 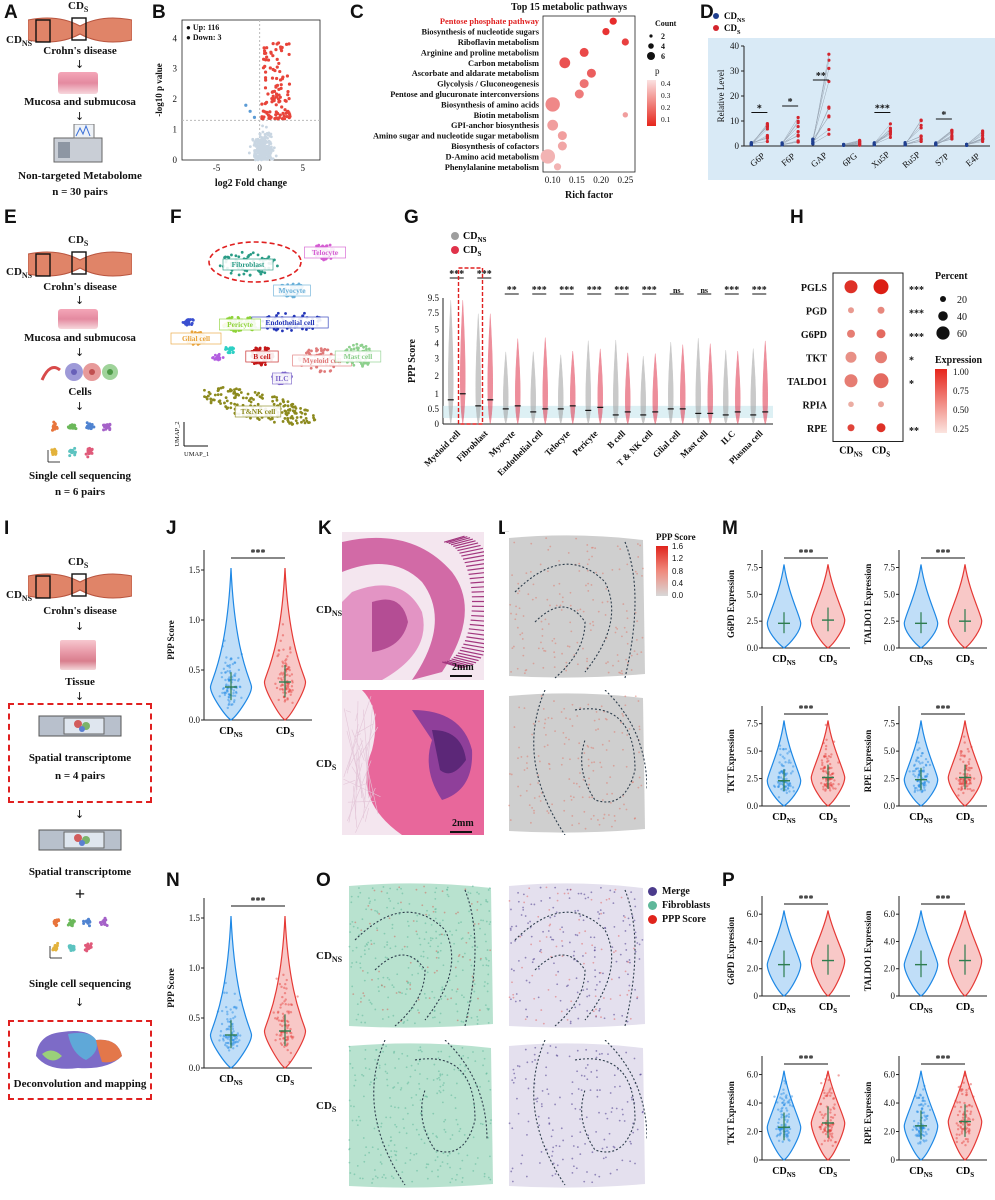 I want to click on scale-bar-label: 2mm, so click(x=463, y=823).